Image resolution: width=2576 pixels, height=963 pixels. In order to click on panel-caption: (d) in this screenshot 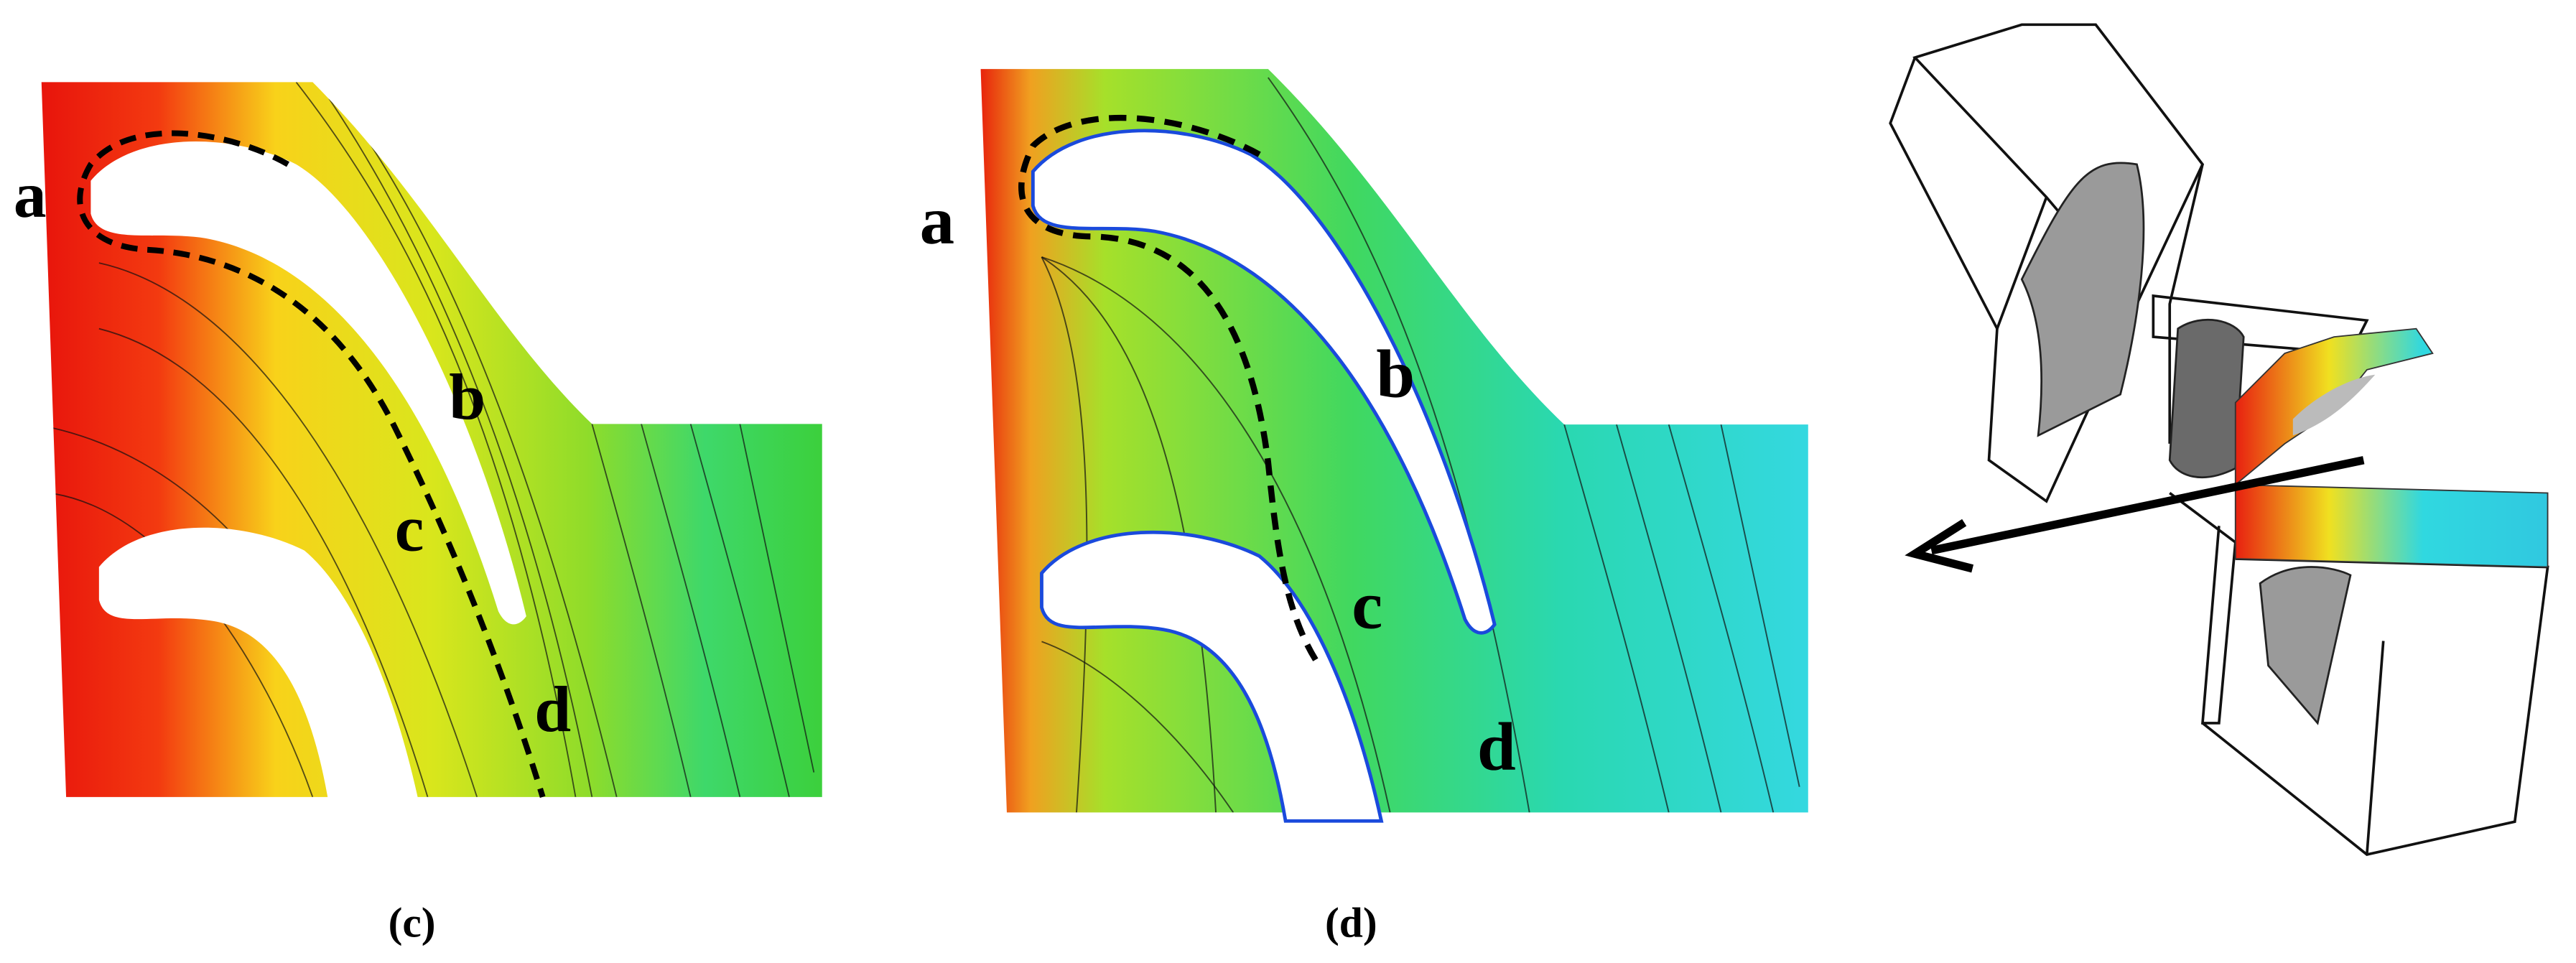, I will do `click(1351, 922)`.